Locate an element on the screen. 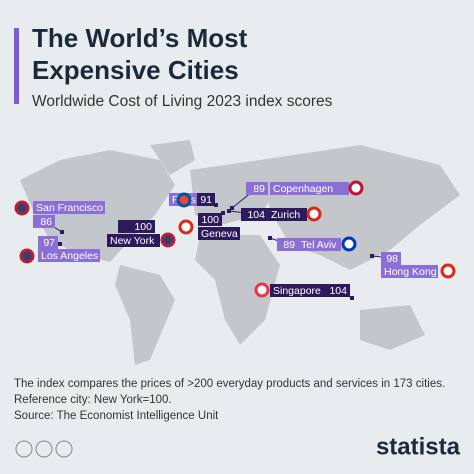  city-label: Tel Aviv 89 is located at coordinates (312, 244).